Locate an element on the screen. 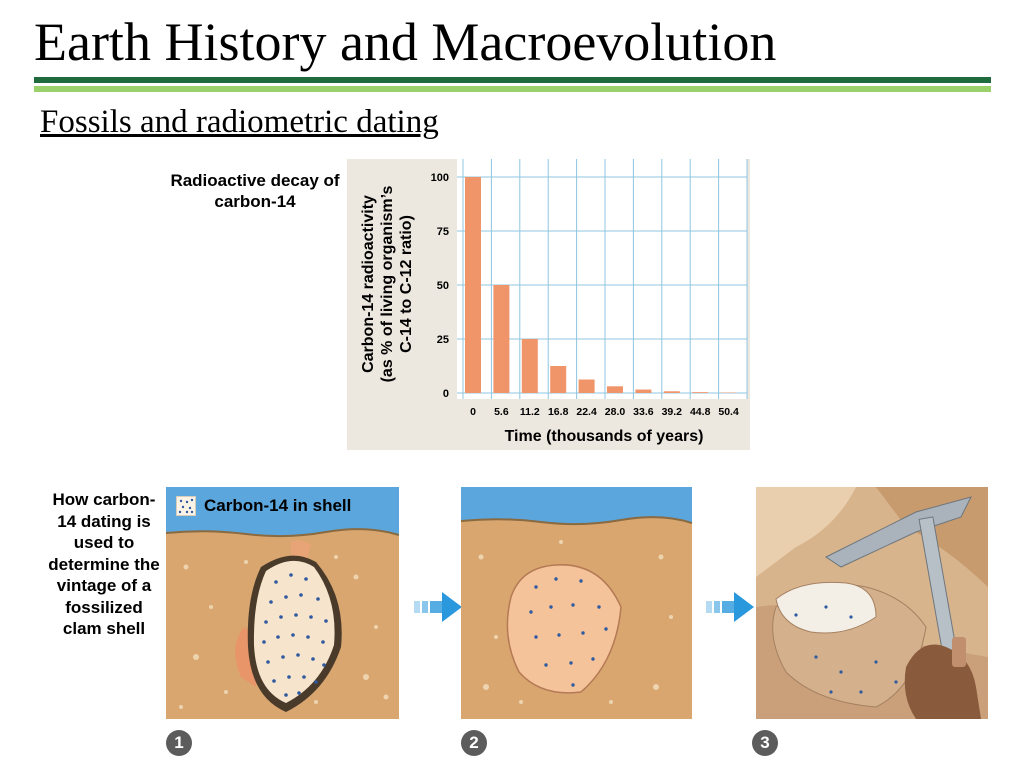  x-tick-label: 33.6 is located at coordinates (643, 412).